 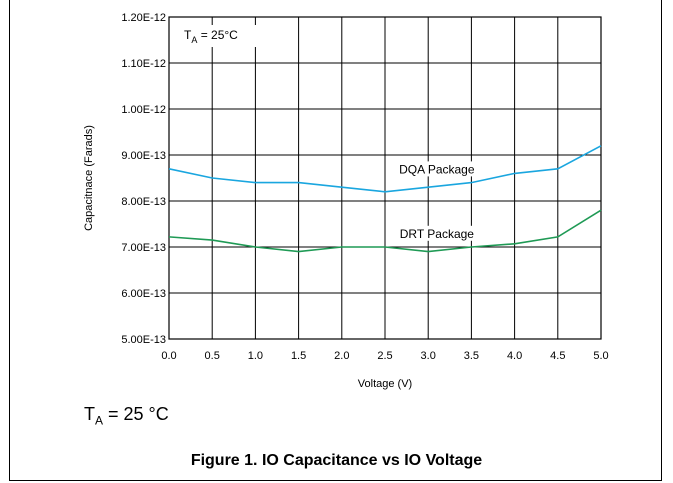 What do you see at coordinates (143, 202) in the screenshot?
I see `y-tick-label: 8.00E-13` at bounding box center [143, 202].